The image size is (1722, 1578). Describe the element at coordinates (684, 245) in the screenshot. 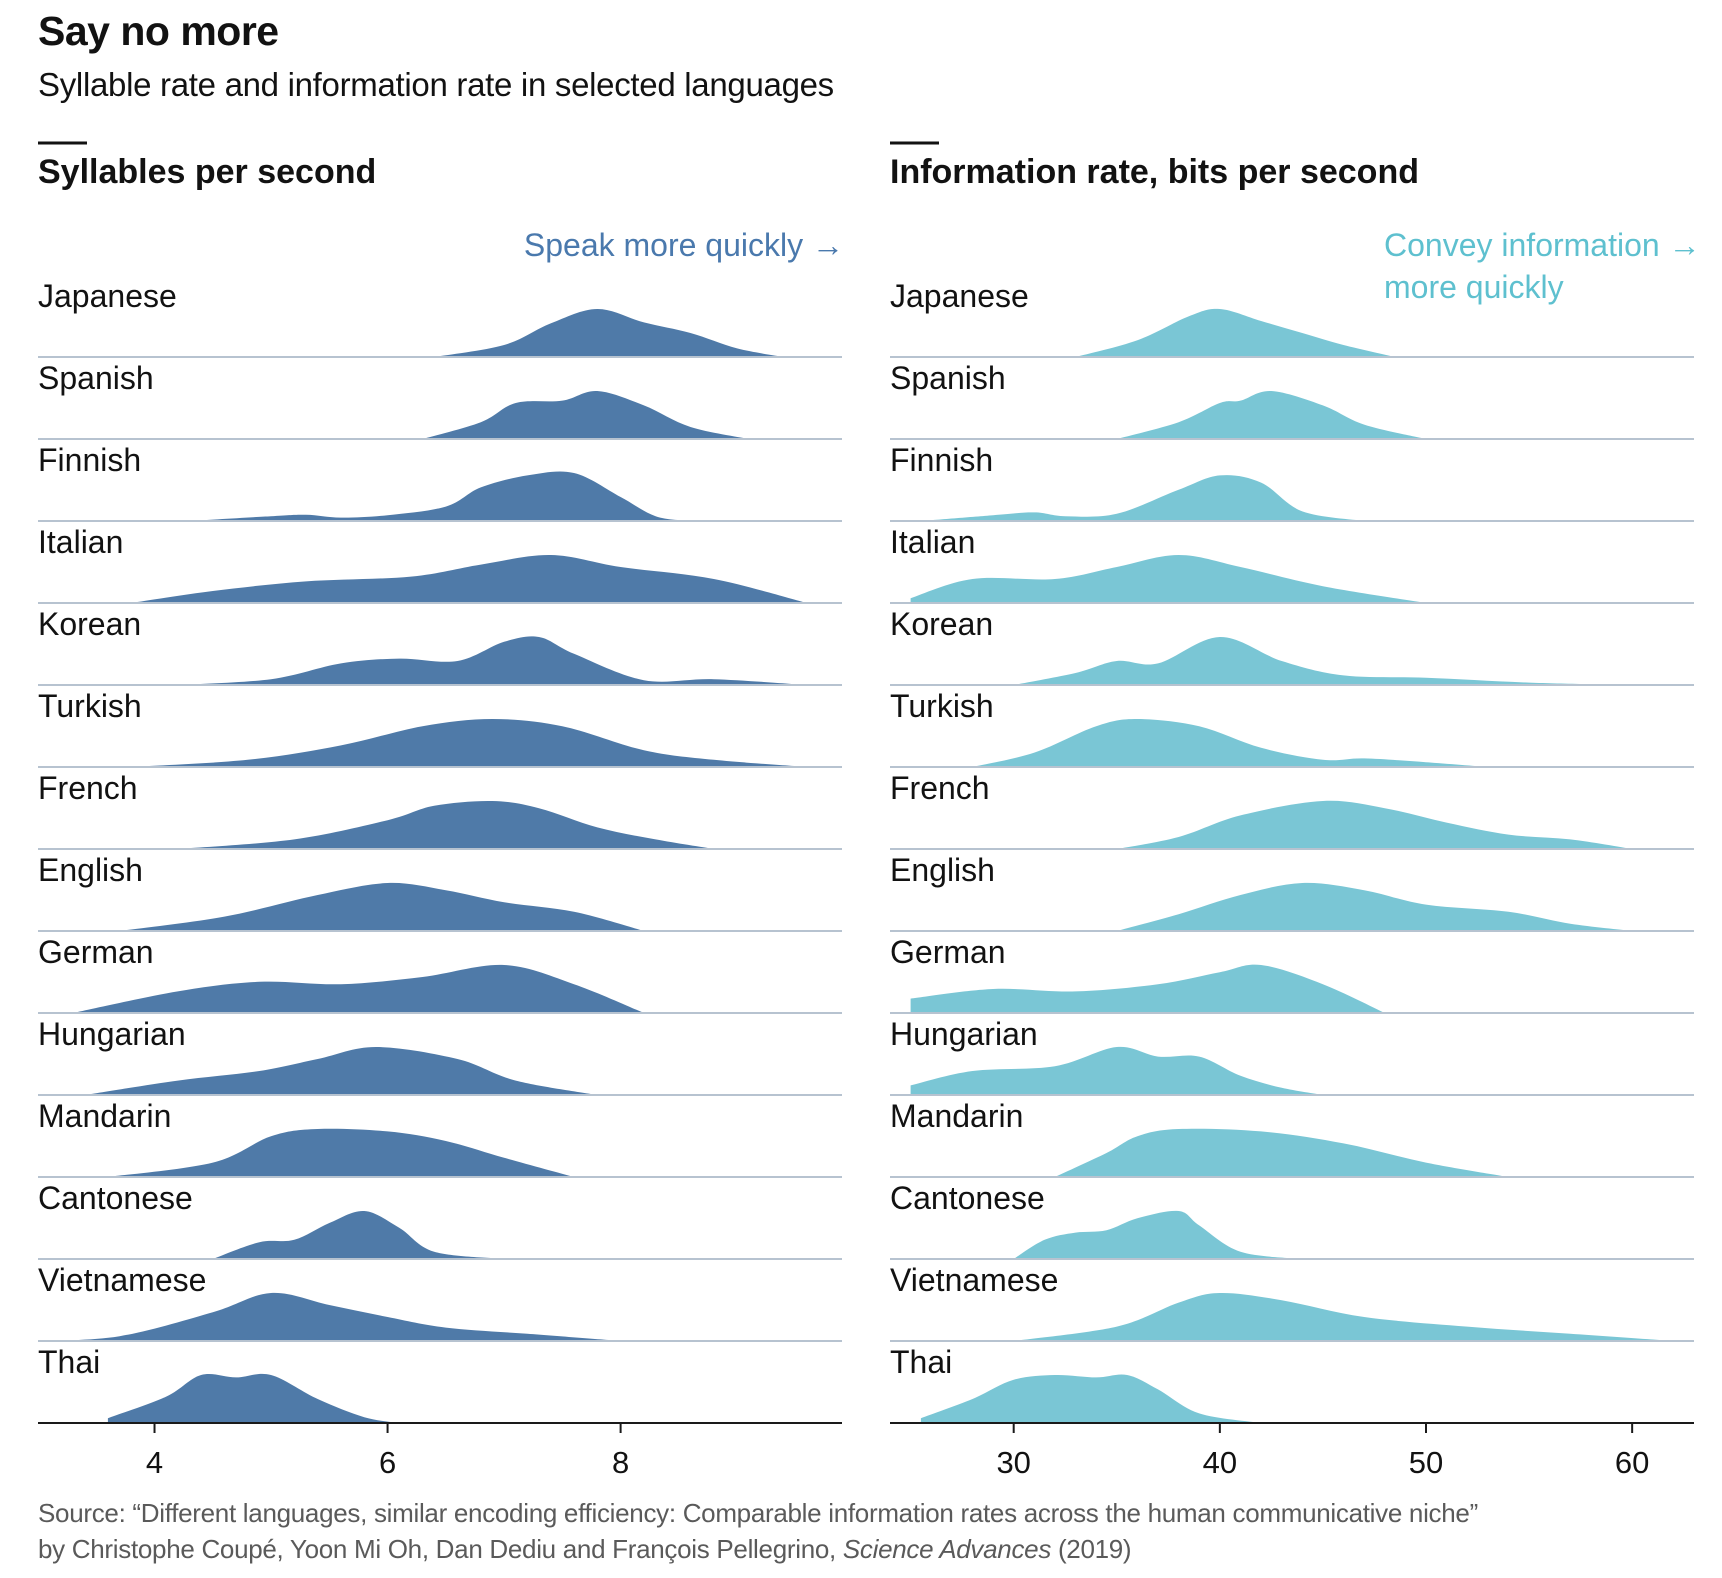

I see `syllables-annotation-line-1: Speak more quickly →` at that location.